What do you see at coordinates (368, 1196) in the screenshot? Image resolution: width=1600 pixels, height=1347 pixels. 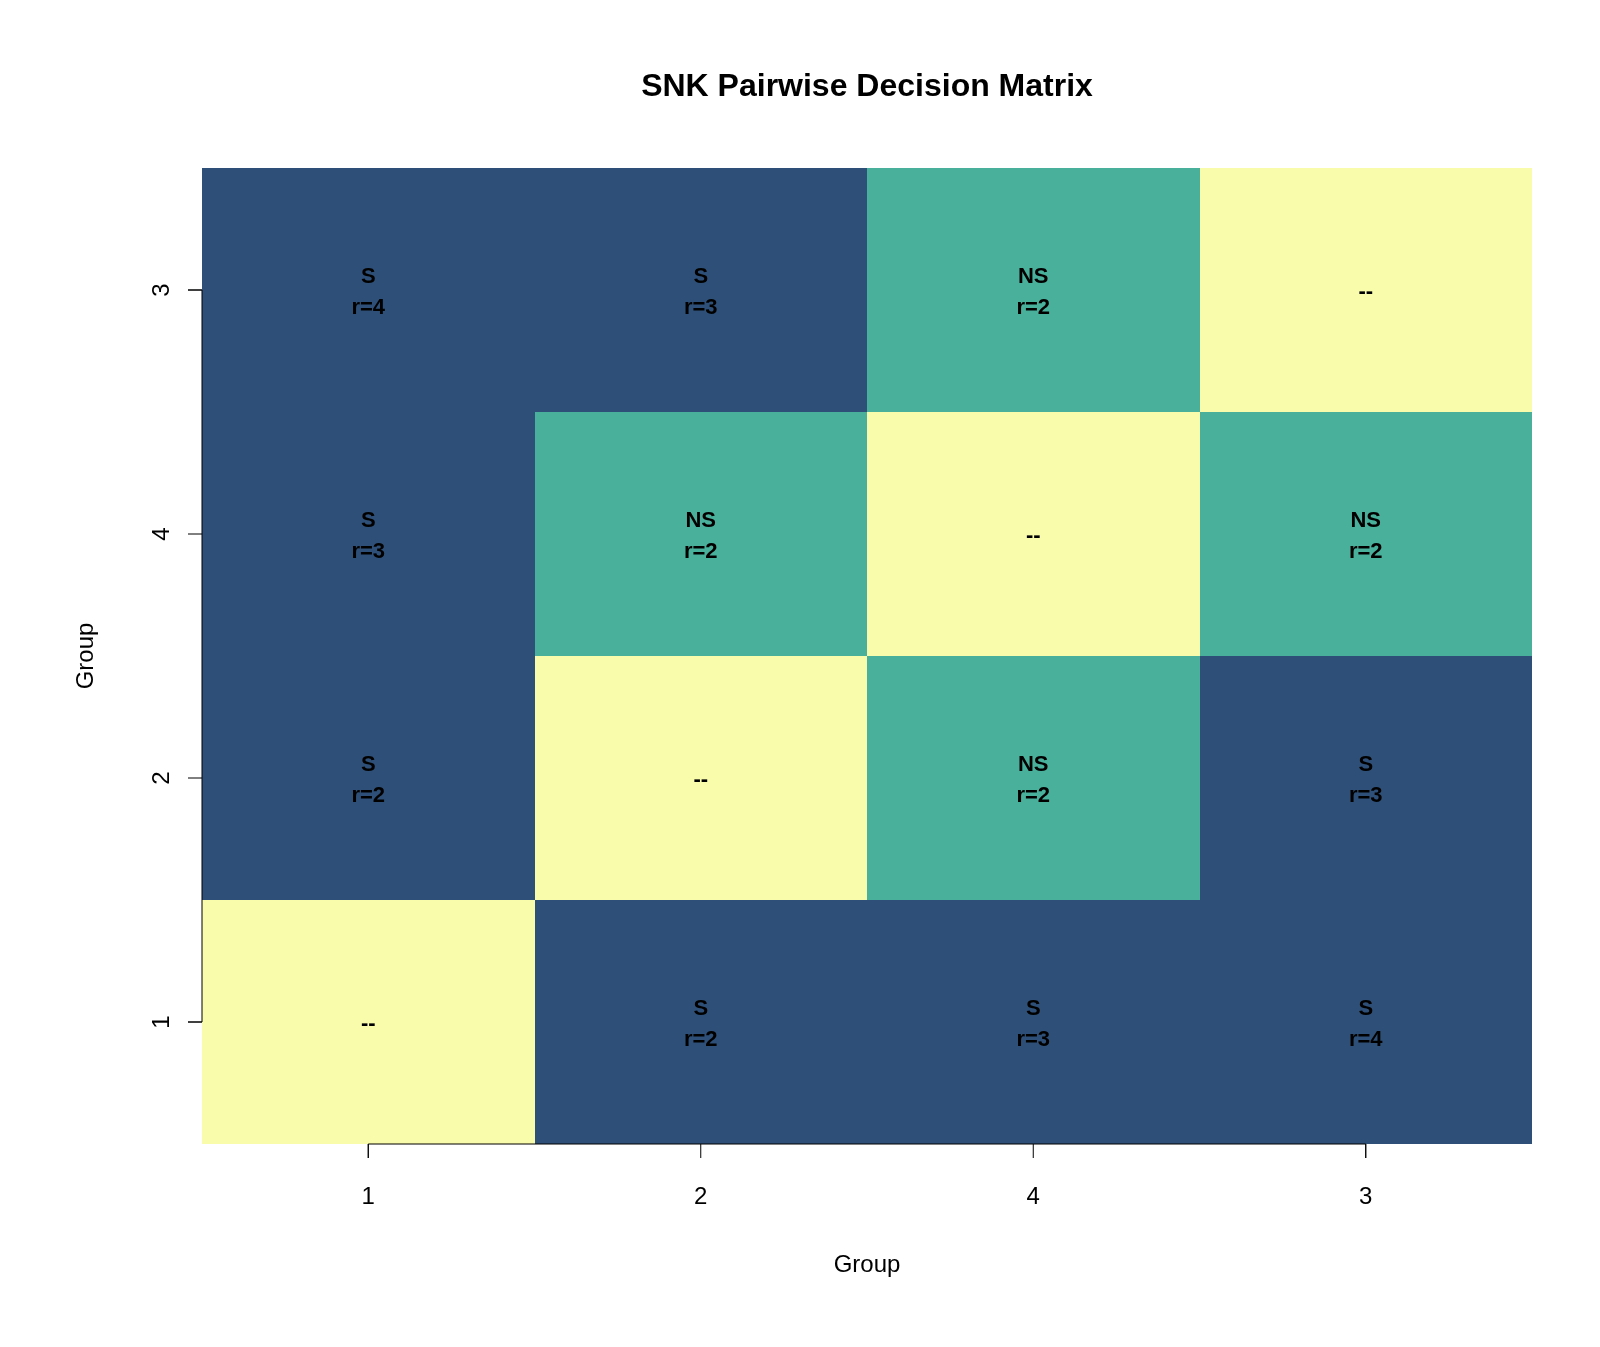 I see `x-tick-label: 1` at bounding box center [368, 1196].